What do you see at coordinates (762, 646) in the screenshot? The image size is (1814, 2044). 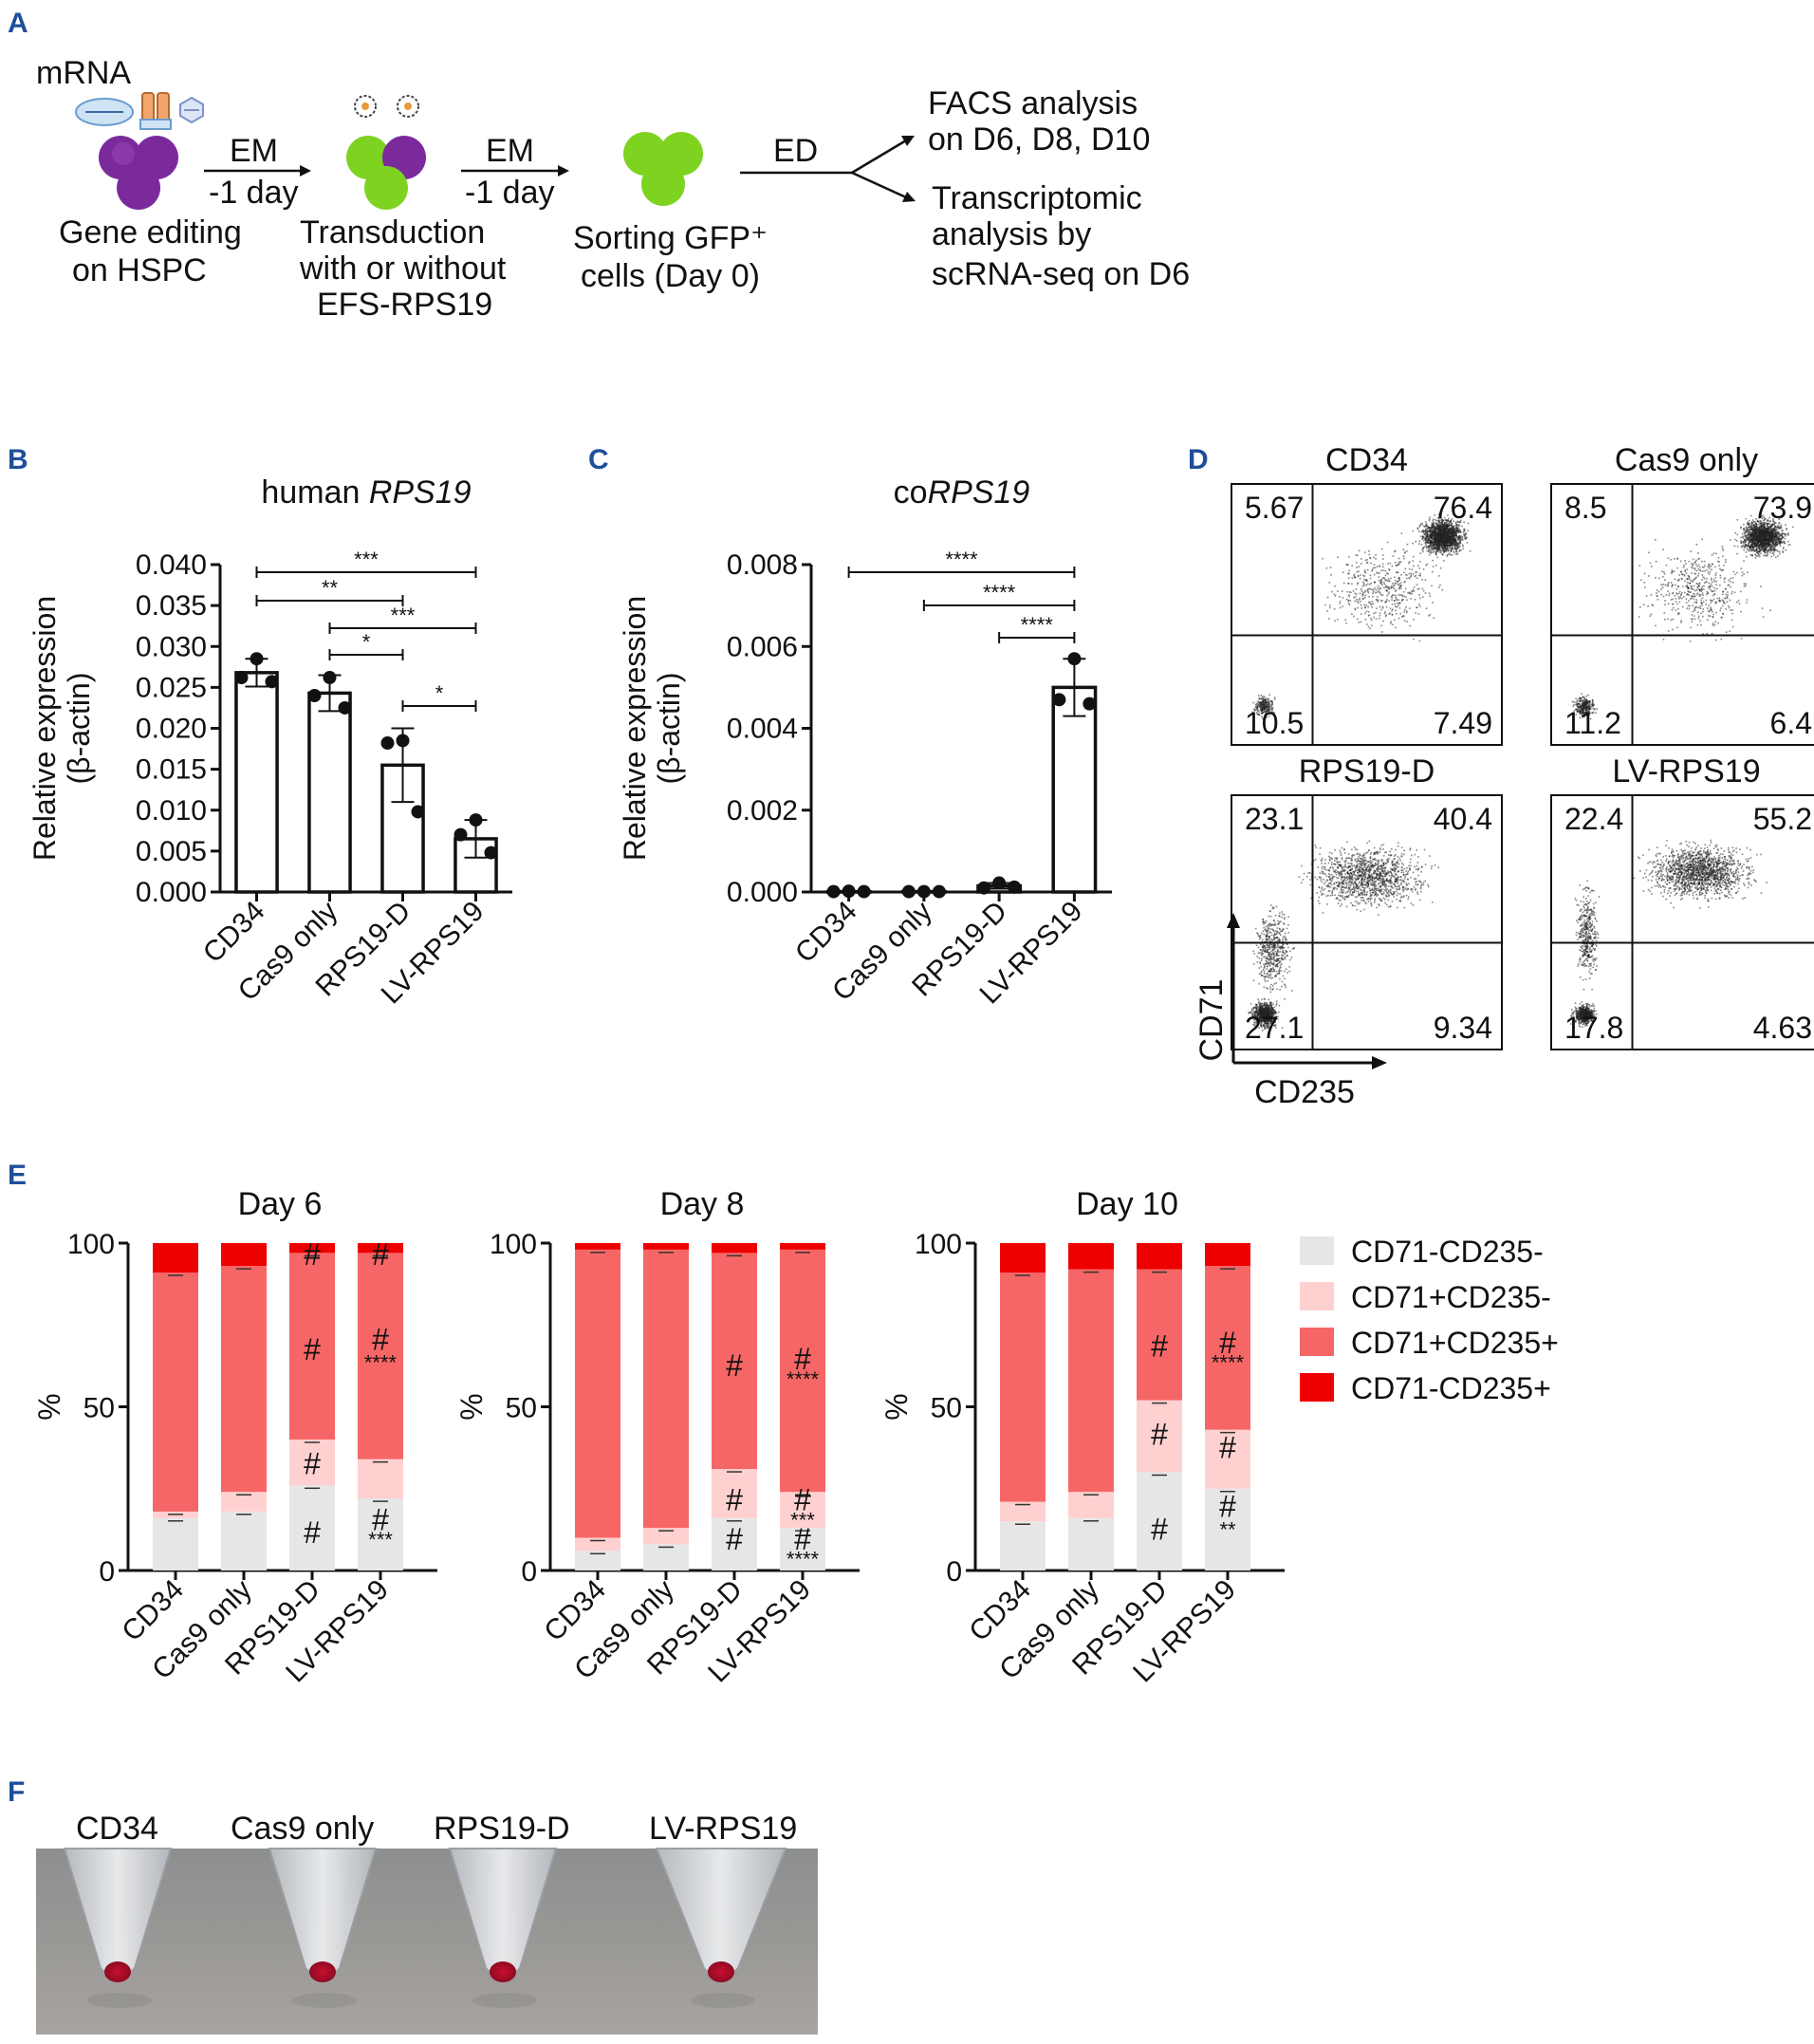 I see `y-tick-label: 0.006` at bounding box center [762, 646].